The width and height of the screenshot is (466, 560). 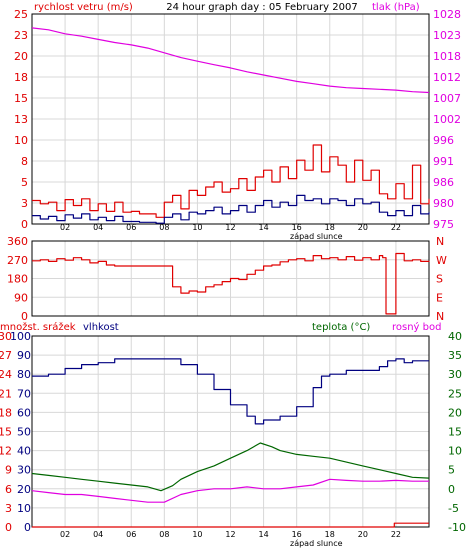 I want to click on humidity-y-tick-label: 100, so click(x=20, y=336).